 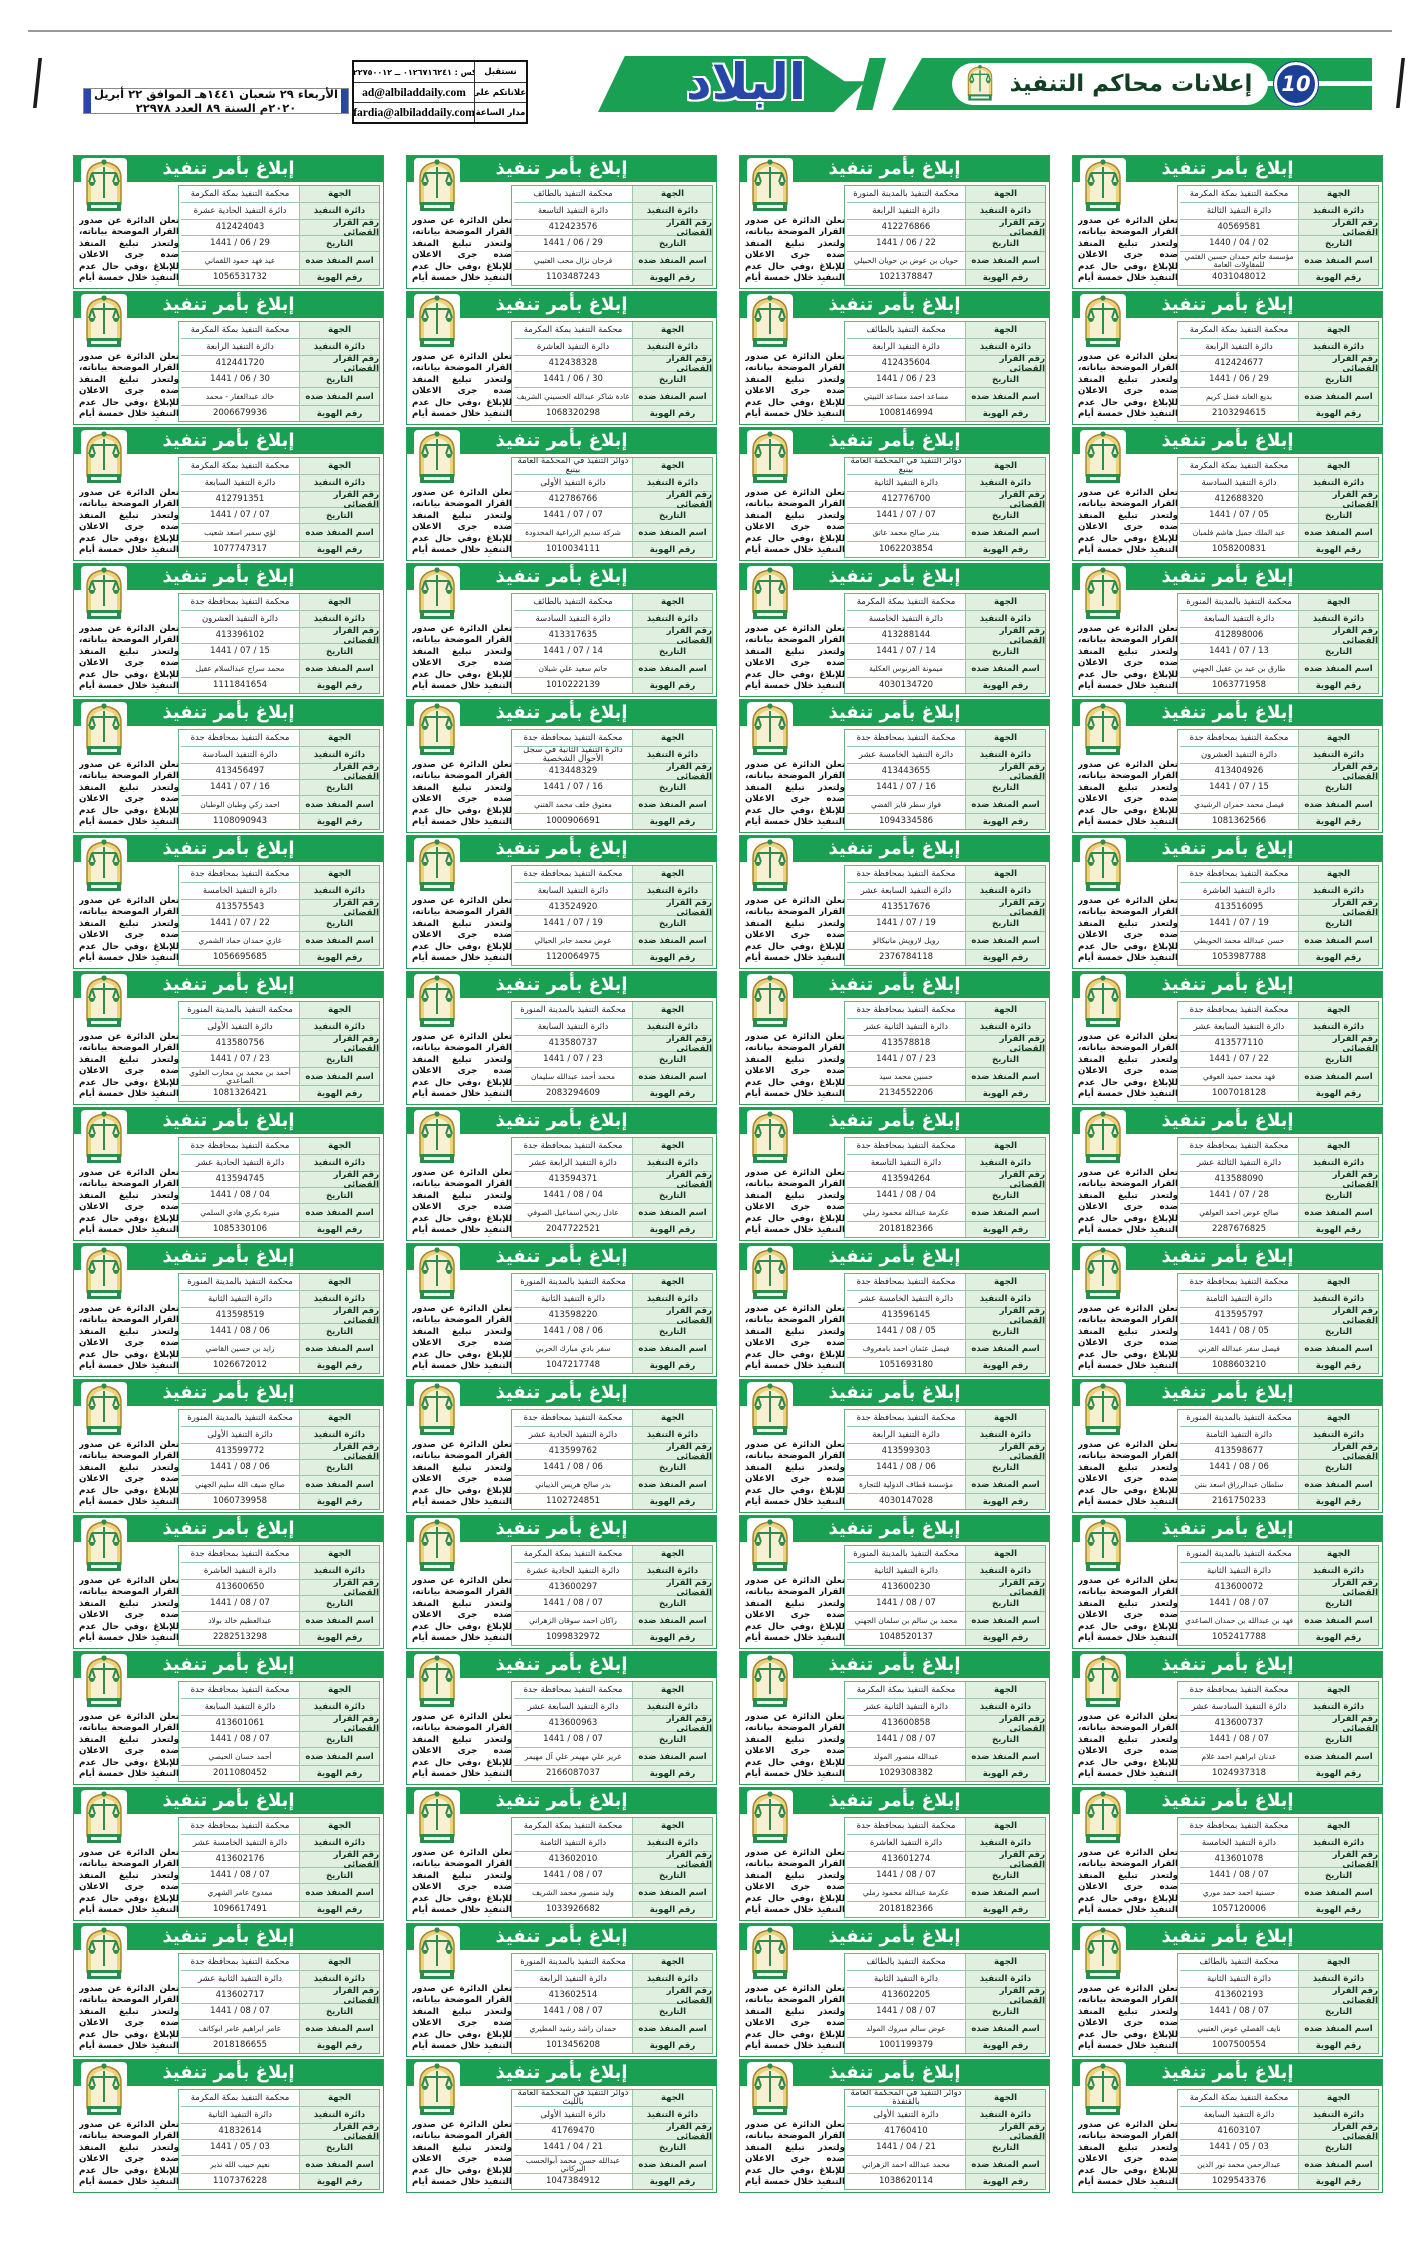 I want to click on debtor-name-value: حمدان راشد رشيد المطيري, so click(x=573, y=2029).